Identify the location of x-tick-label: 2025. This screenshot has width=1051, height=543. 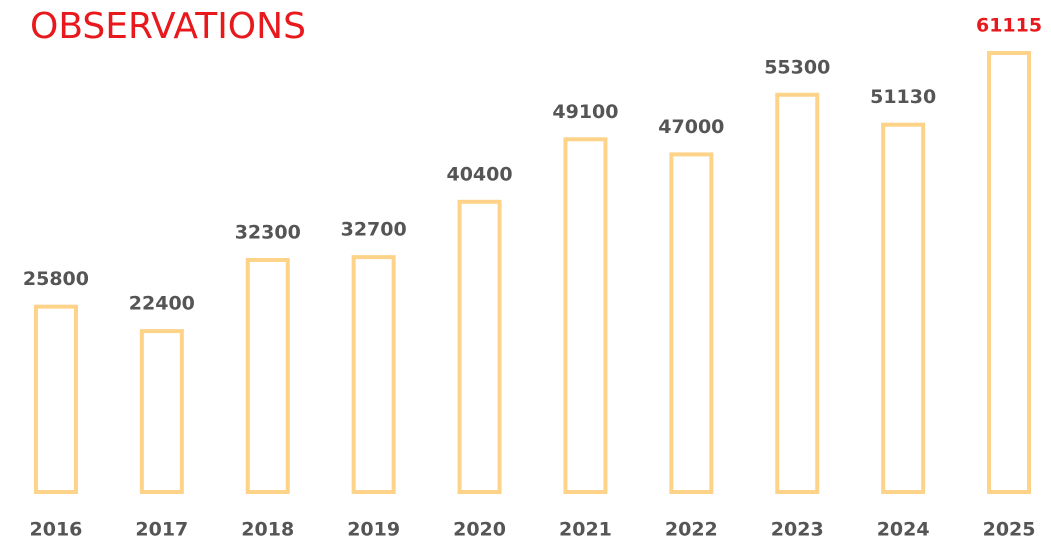
(1009, 530).